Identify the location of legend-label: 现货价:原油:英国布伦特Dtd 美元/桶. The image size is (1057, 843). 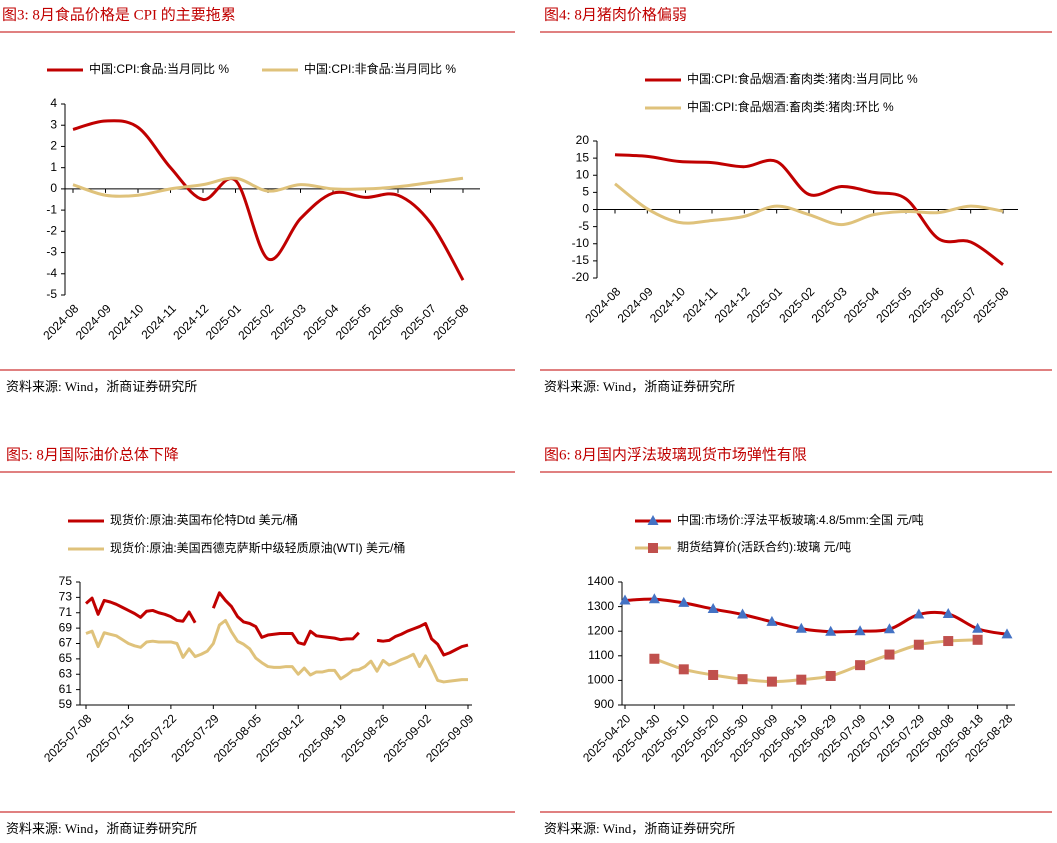
(204, 519).